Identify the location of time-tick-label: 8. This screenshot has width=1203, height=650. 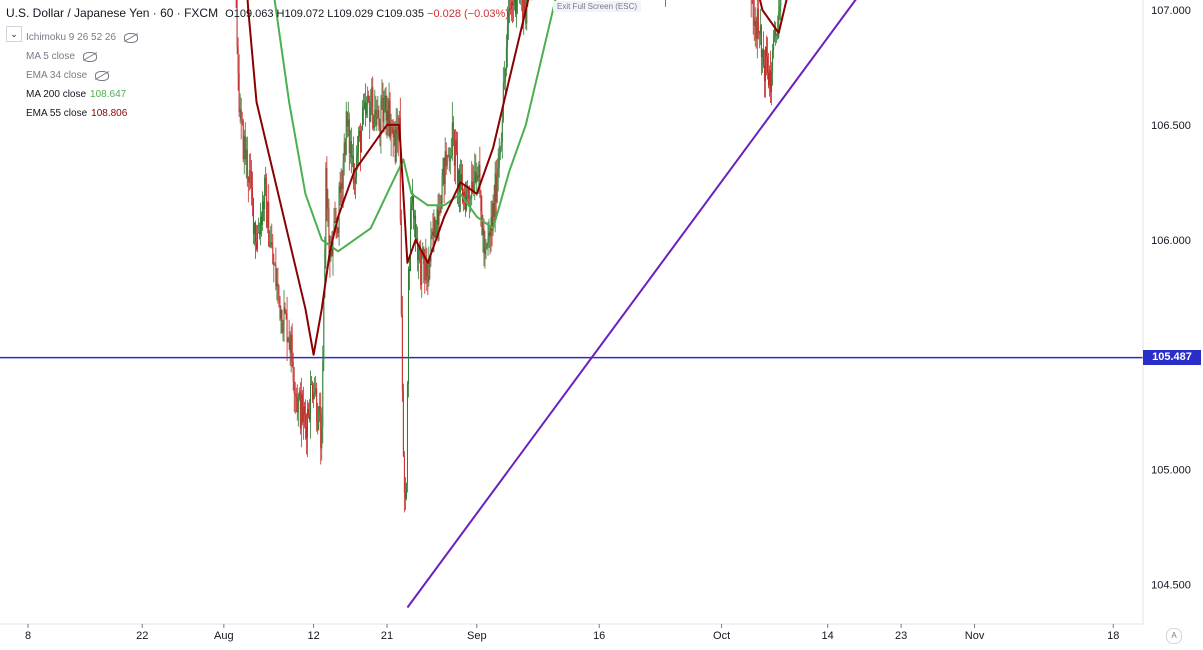
(28, 636).